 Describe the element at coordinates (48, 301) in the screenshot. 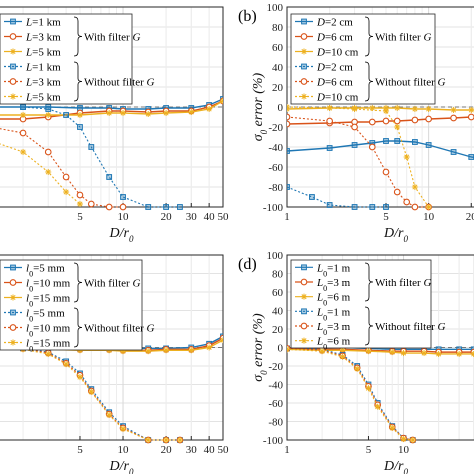

I see `legend-entry: l0=15 mm` at that location.